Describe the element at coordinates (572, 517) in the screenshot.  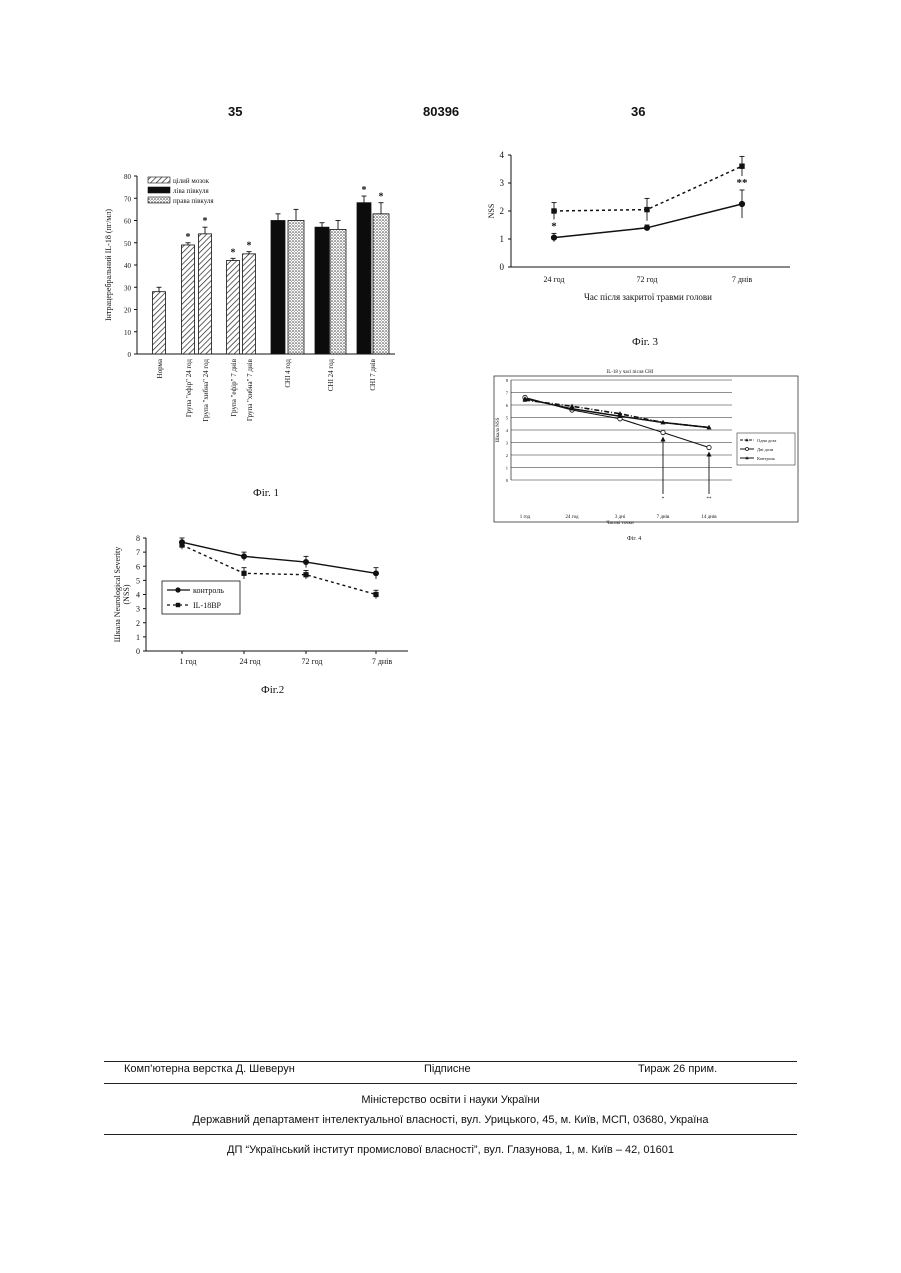
I see `fig4-x-tick-label: 24 год` at that location.